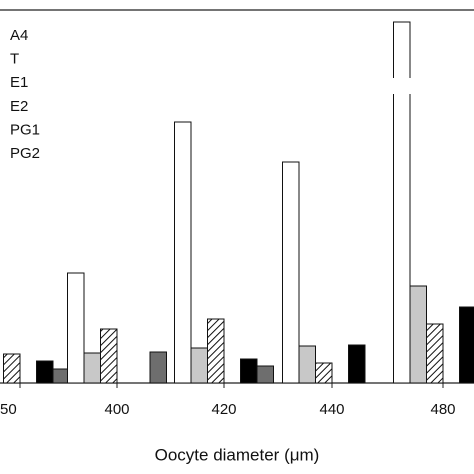 The height and width of the screenshot is (474, 474). I want to click on legend-label: E2, so click(19, 106).